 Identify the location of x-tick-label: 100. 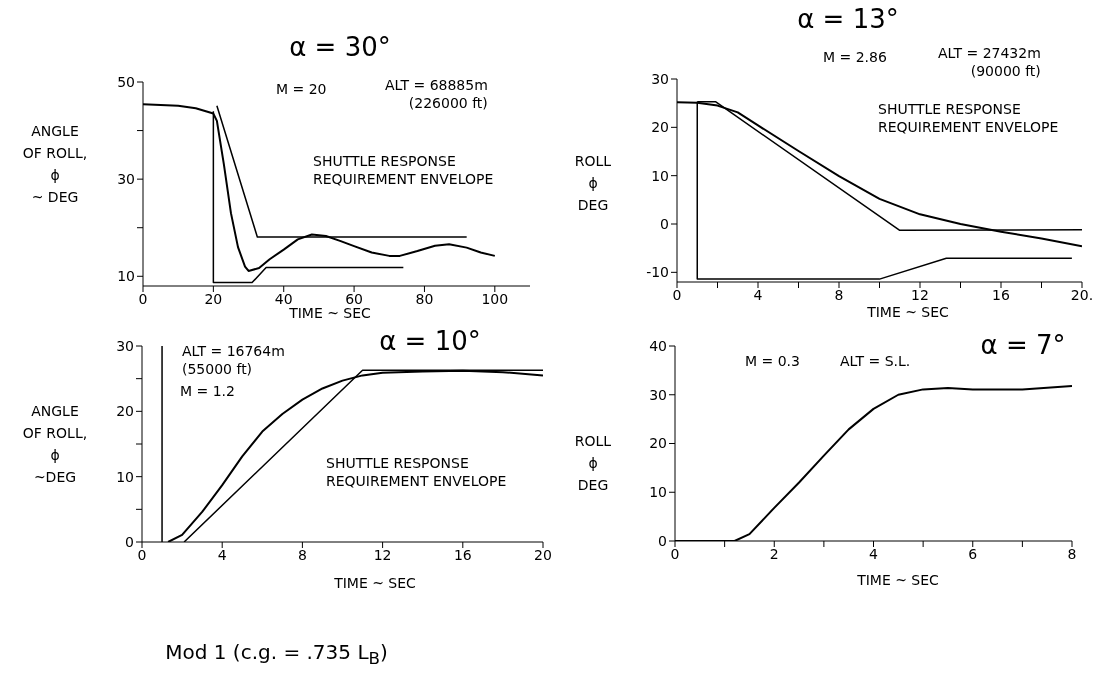
(495, 298).